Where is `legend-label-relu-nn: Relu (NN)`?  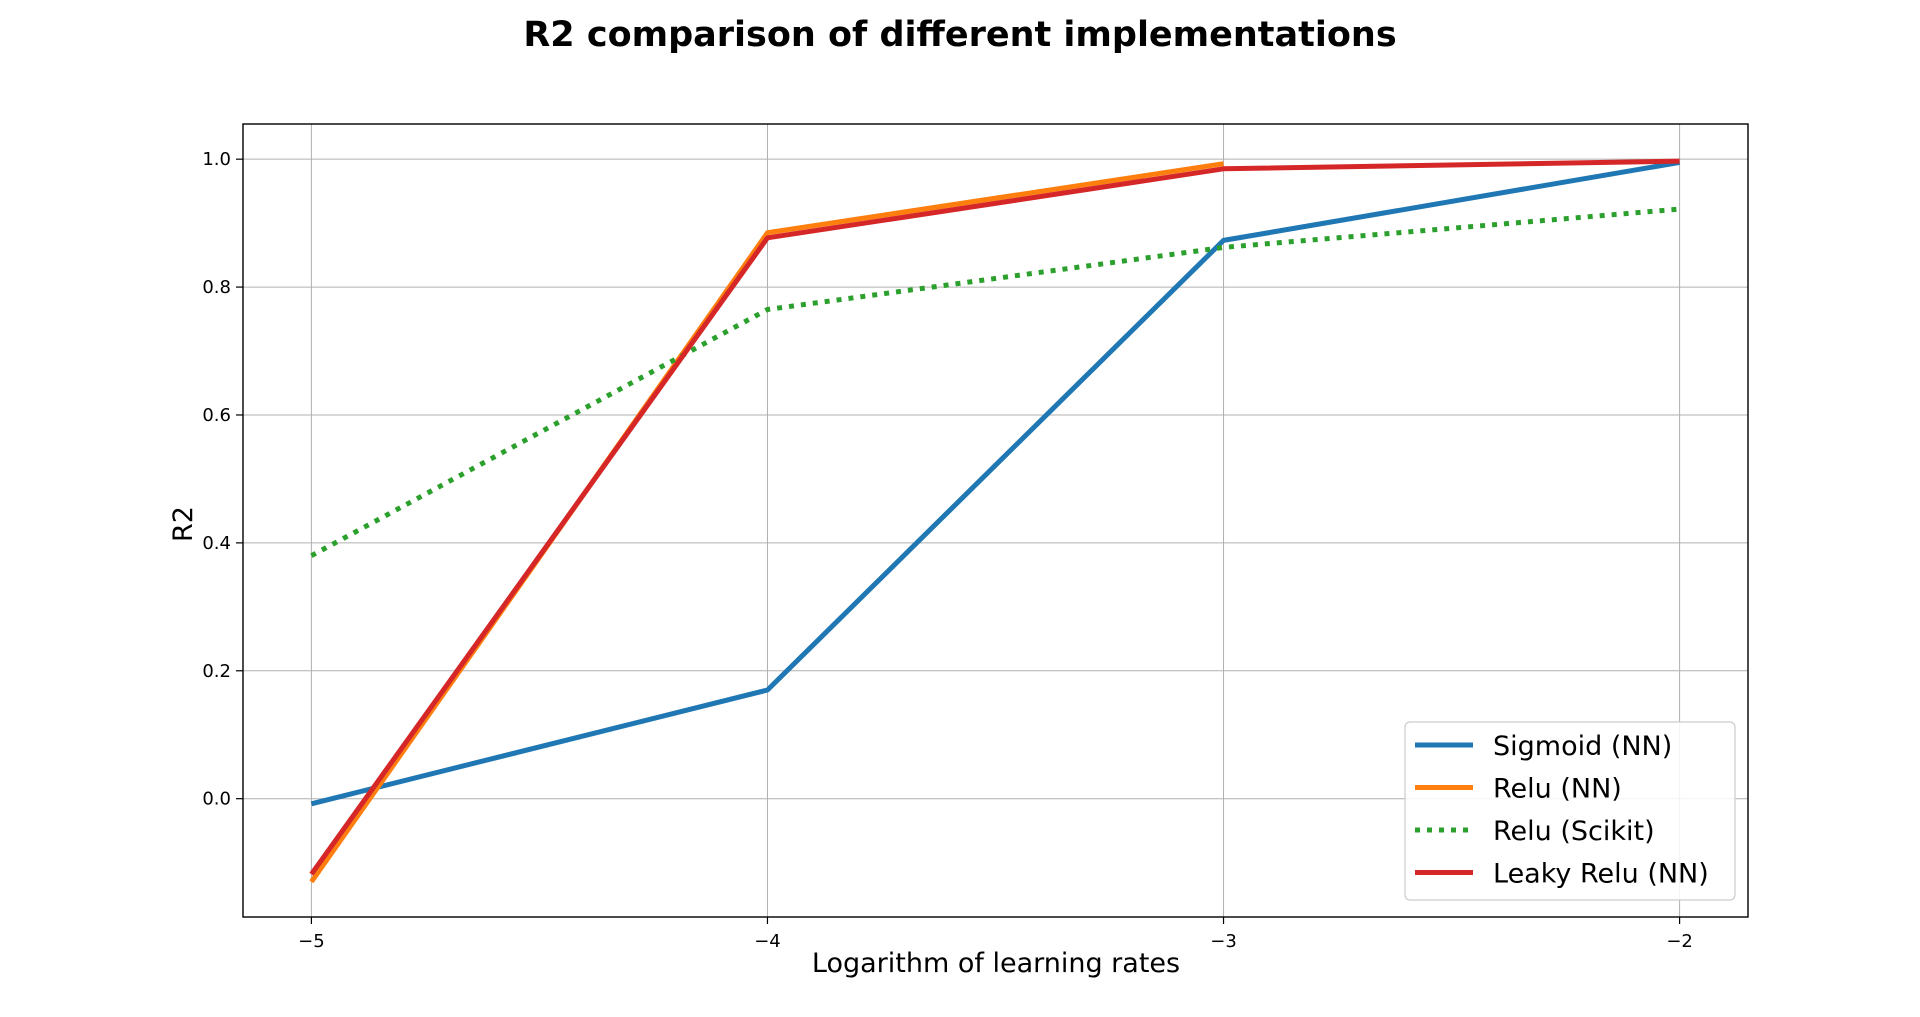 legend-label-relu-nn: Relu (NN) is located at coordinates (1557, 789).